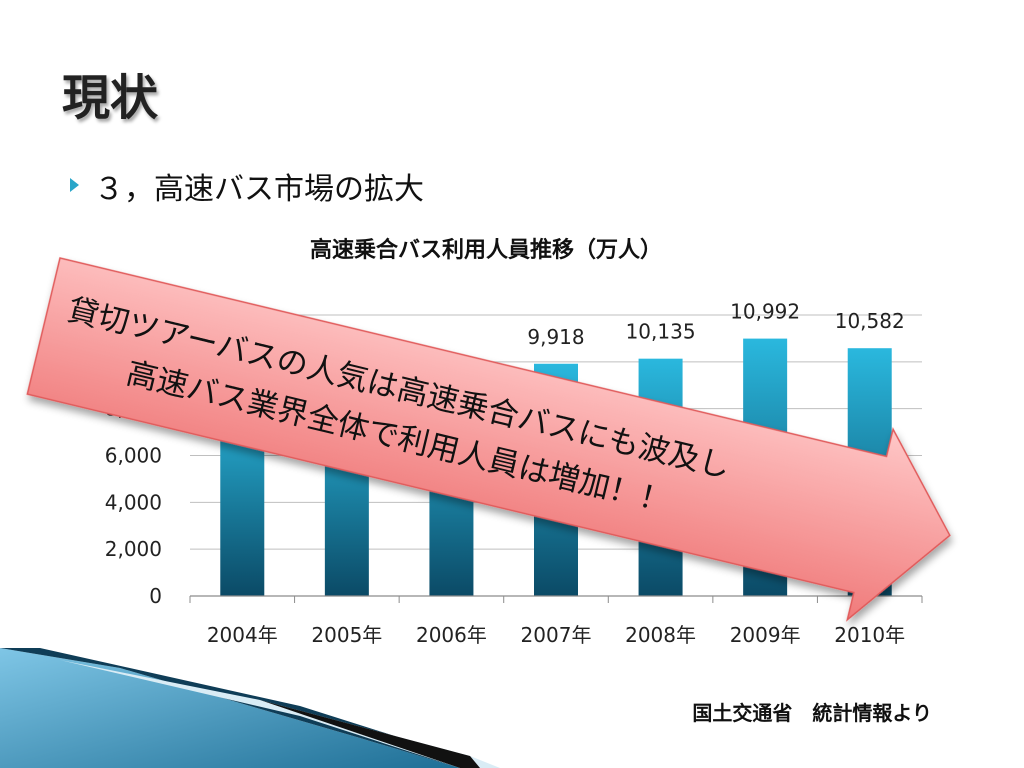 This screenshot has width=1024, height=768. Describe the element at coordinates (765, 635) in the screenshot. I see `x-tick-label: 2009年` at that location.